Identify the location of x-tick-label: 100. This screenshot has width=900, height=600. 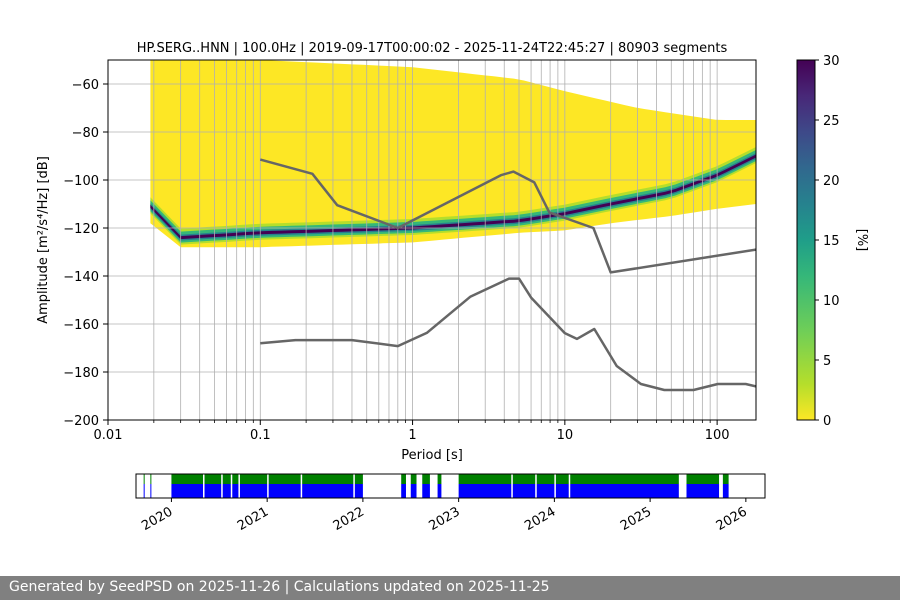
(717, 435).